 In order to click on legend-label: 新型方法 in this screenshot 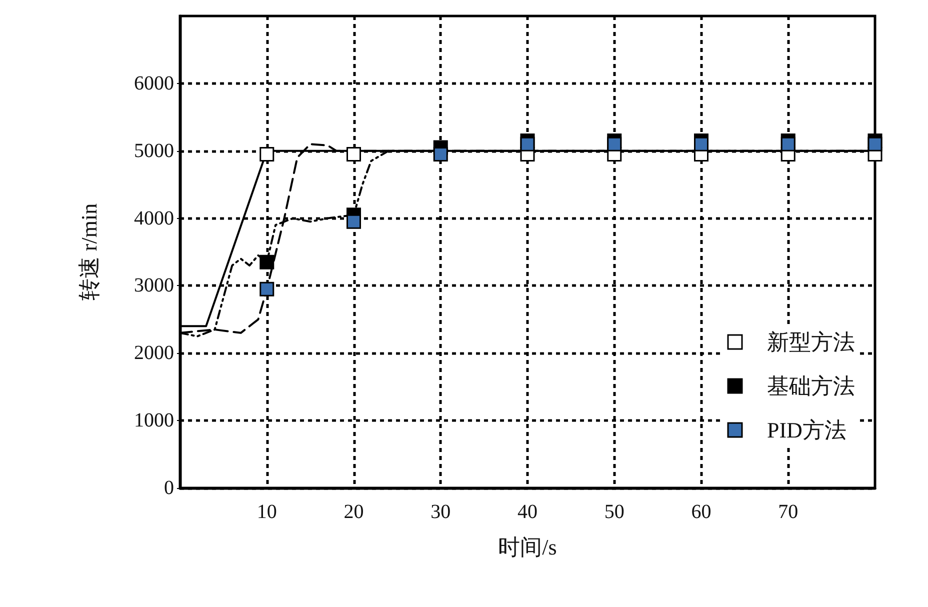, I will do `click(811, 342)`.